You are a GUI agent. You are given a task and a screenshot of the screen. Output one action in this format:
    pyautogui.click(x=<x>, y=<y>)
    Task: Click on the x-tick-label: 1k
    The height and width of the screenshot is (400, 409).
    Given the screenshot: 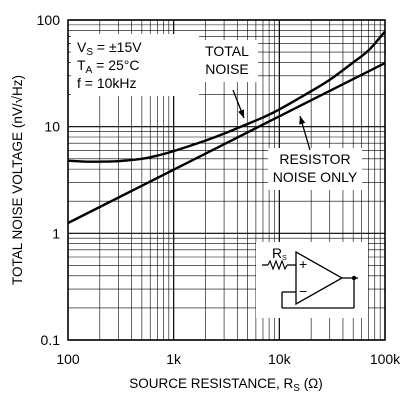 What is the action you would take?
    pyautogui.click(x=174, y=359)
    